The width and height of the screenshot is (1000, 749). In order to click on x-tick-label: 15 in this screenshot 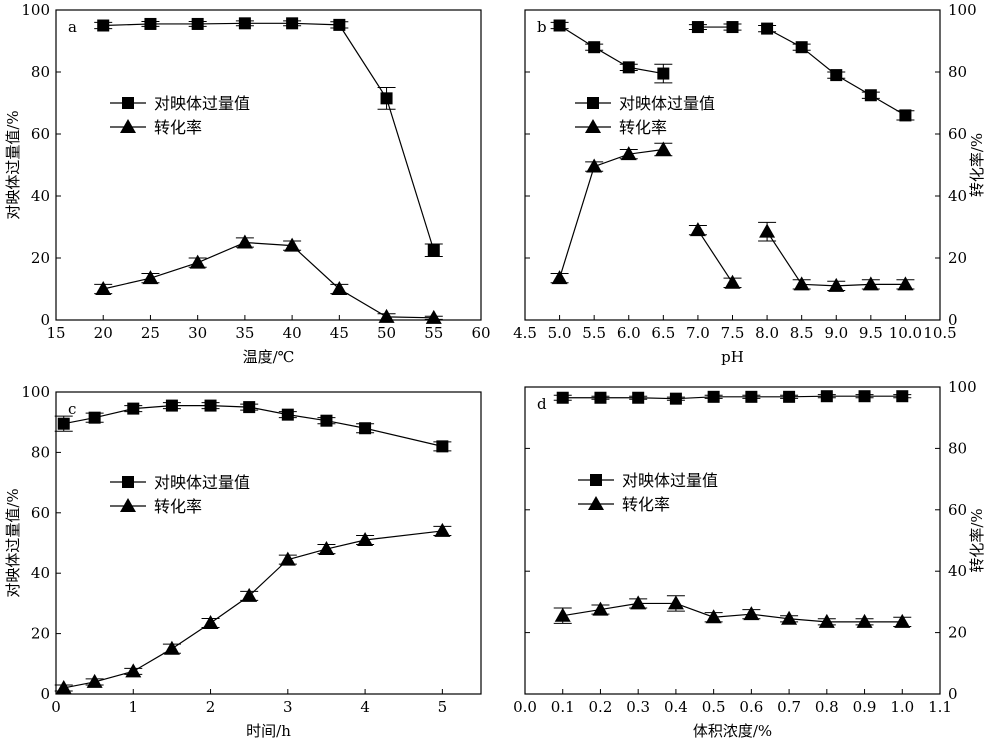, I will do `click(55, 333)`.